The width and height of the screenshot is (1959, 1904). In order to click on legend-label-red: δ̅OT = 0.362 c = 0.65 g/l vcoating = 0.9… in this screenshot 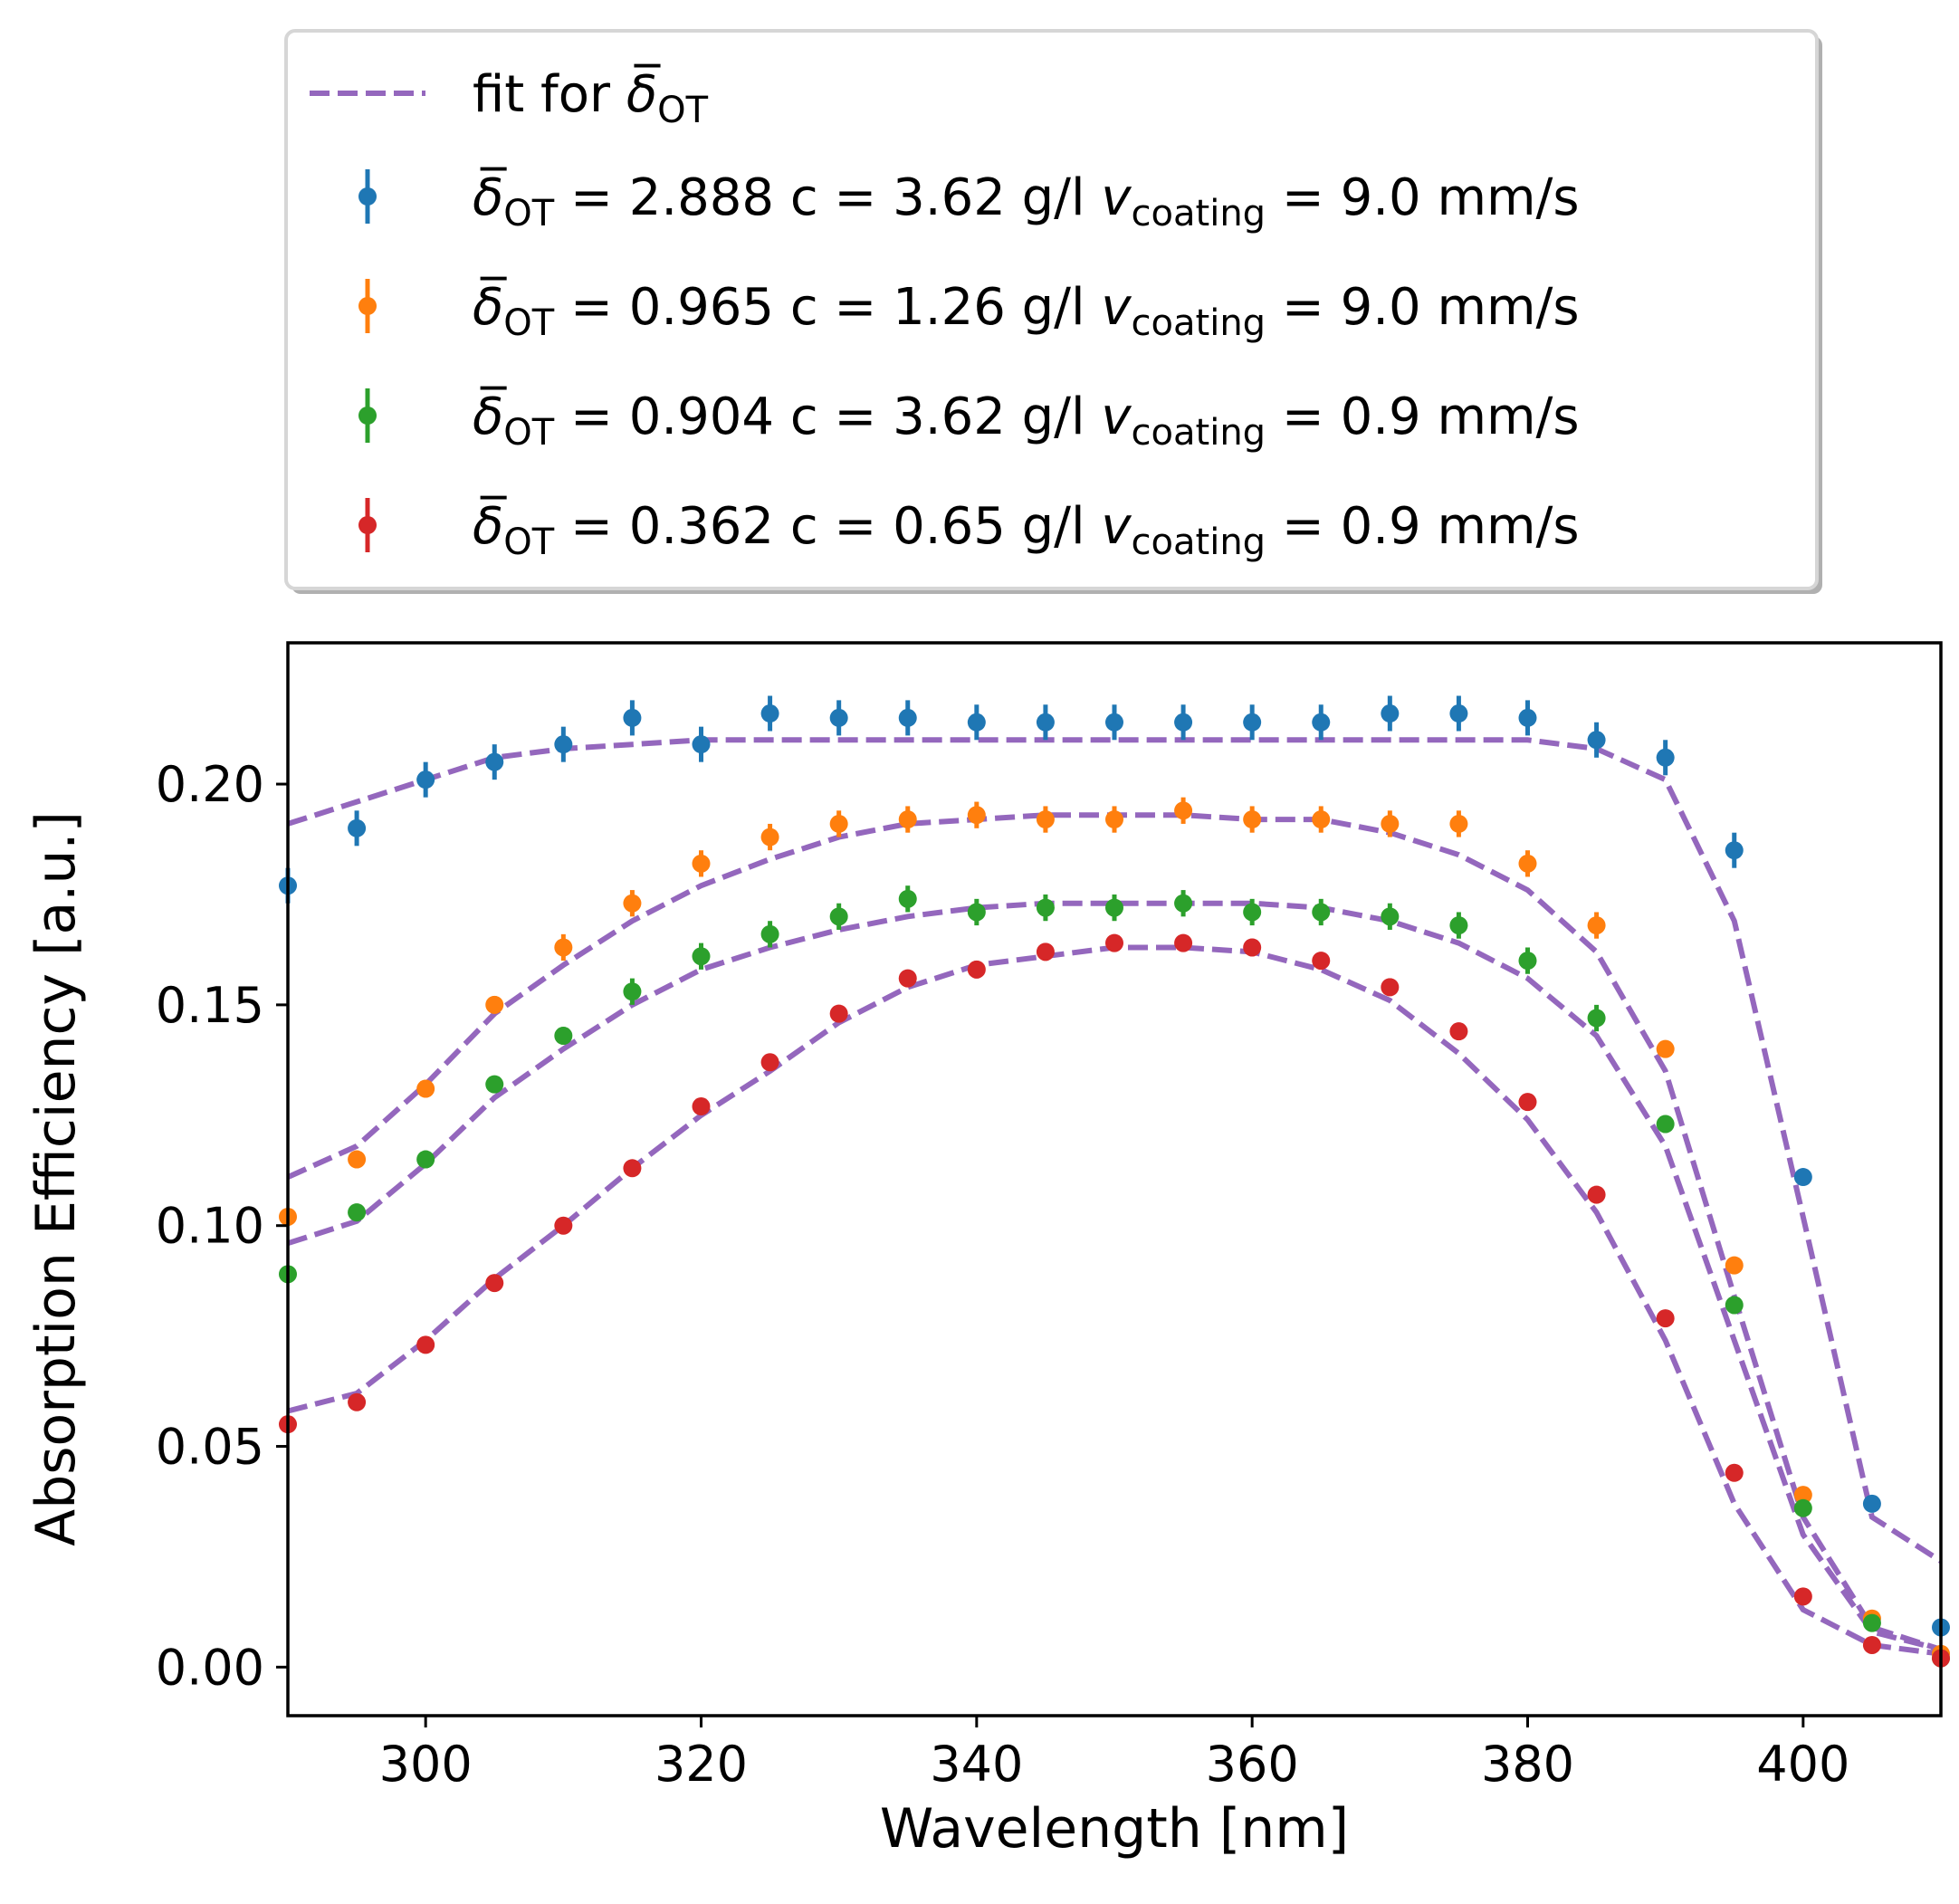, I will do `click(1026, 529)`.